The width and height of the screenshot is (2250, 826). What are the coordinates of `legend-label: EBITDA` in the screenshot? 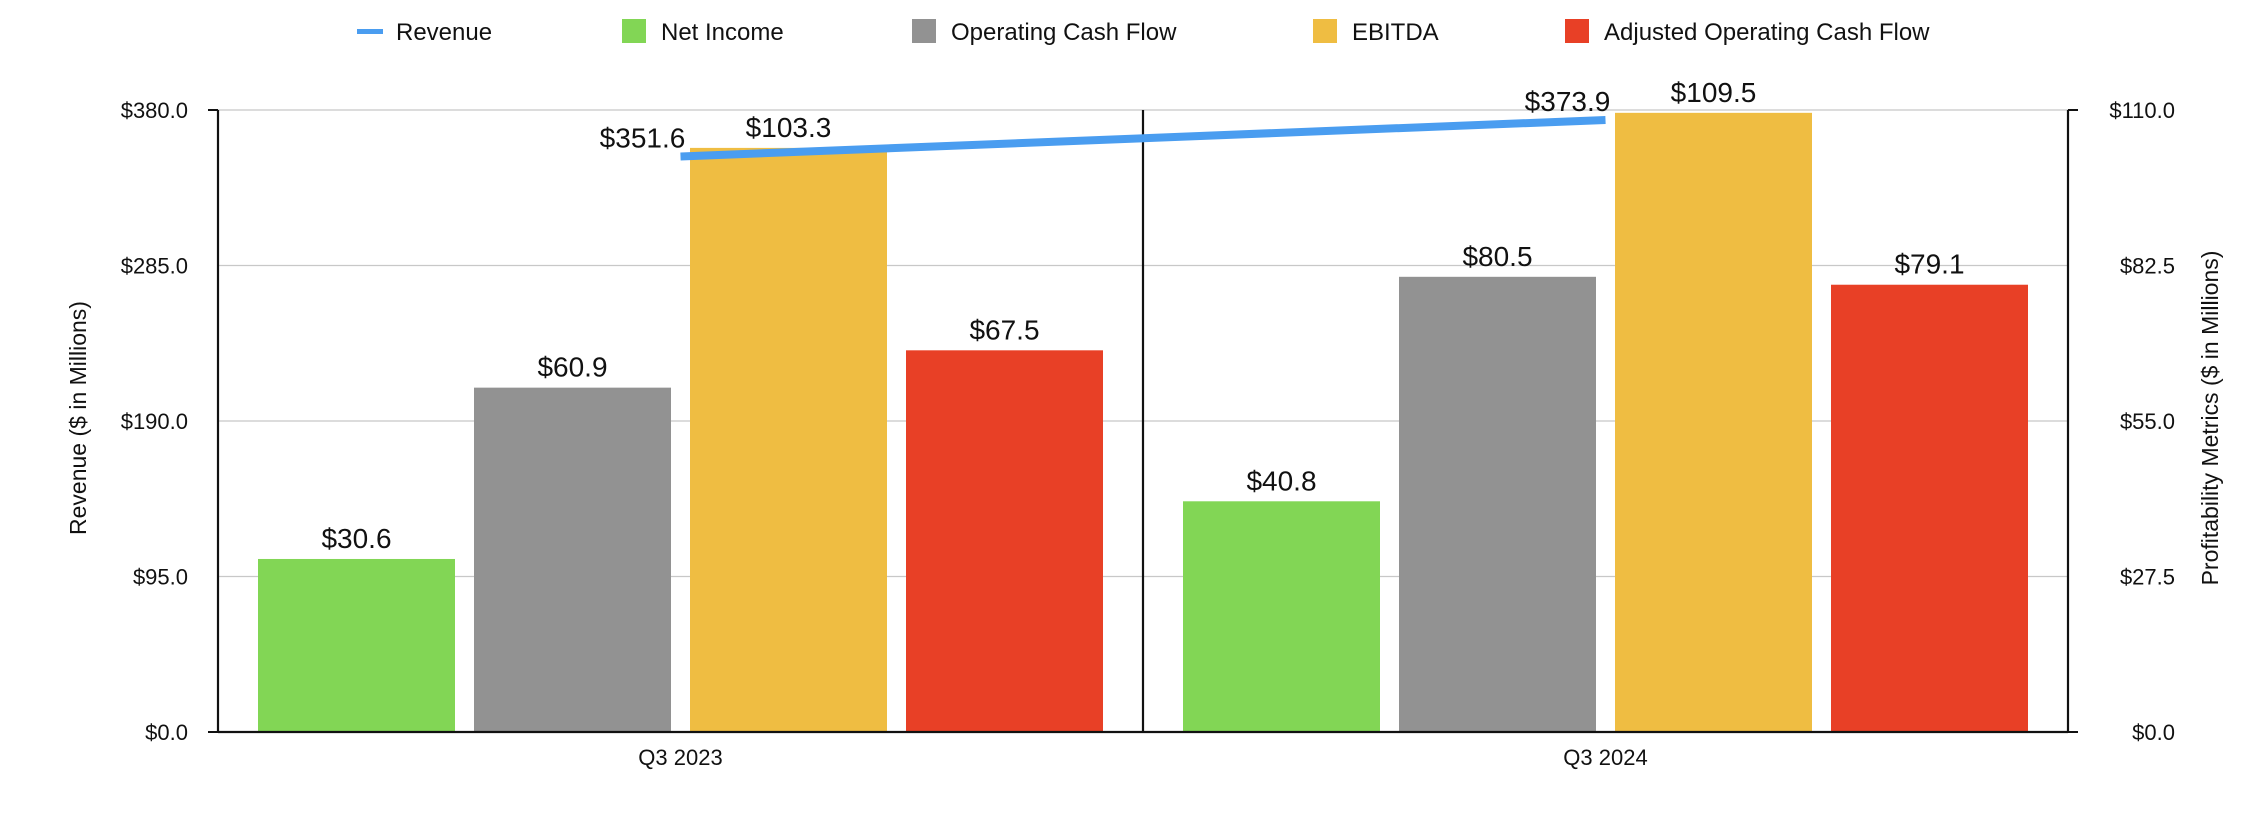 It's located at (1395, 32).